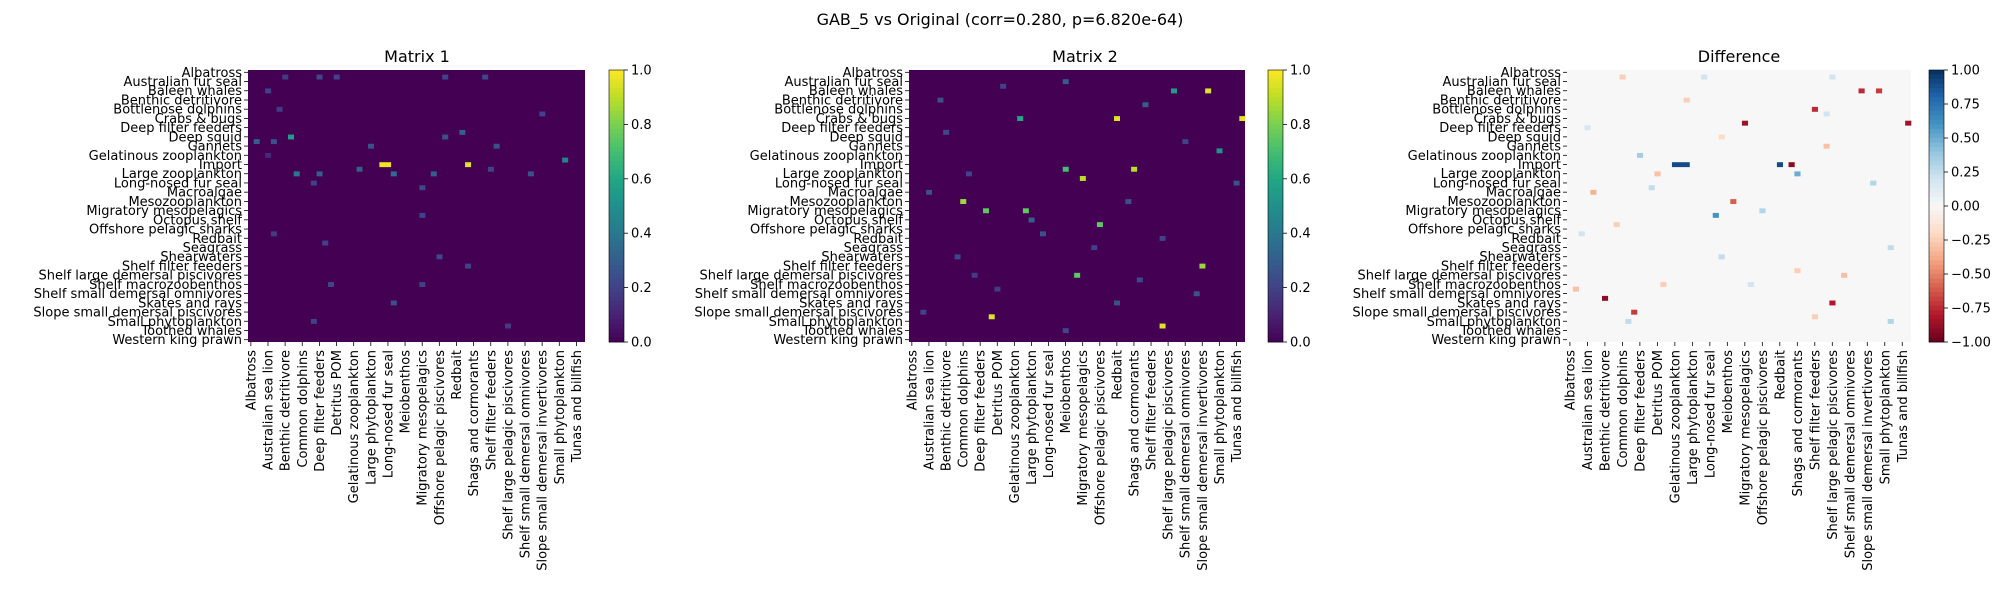 This screenshot has width=2000, height=600. Describe the element at coordinates (417, 56) in the screenshot. I see `panel-title: Matrix 1` at that location.